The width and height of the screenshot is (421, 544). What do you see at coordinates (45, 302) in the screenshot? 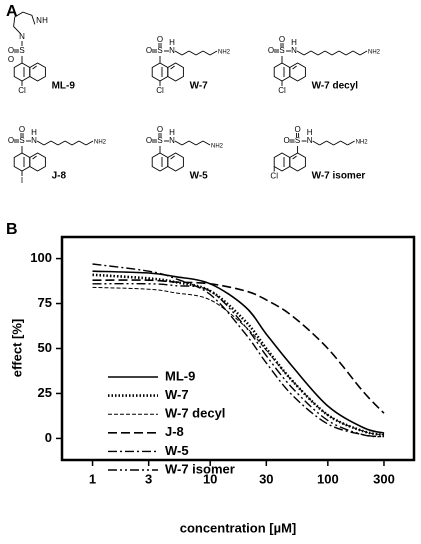
I see `y-tick-label: 75` at bounding box center [45, 302].